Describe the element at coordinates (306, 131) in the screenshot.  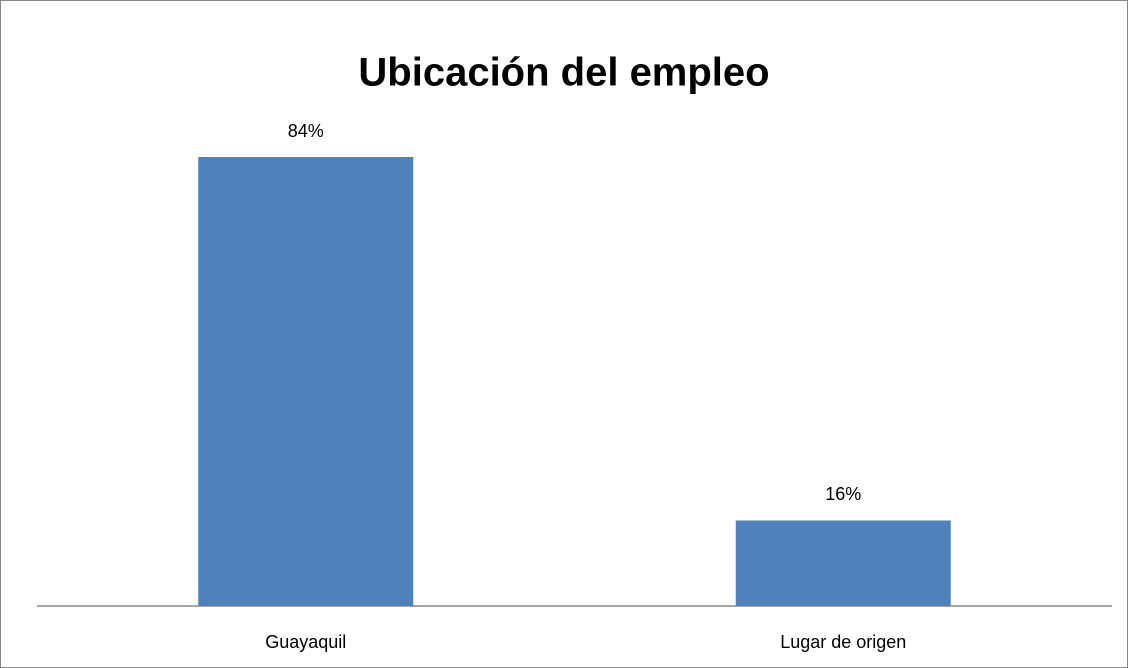
I see `data-label: 84%` at that location.